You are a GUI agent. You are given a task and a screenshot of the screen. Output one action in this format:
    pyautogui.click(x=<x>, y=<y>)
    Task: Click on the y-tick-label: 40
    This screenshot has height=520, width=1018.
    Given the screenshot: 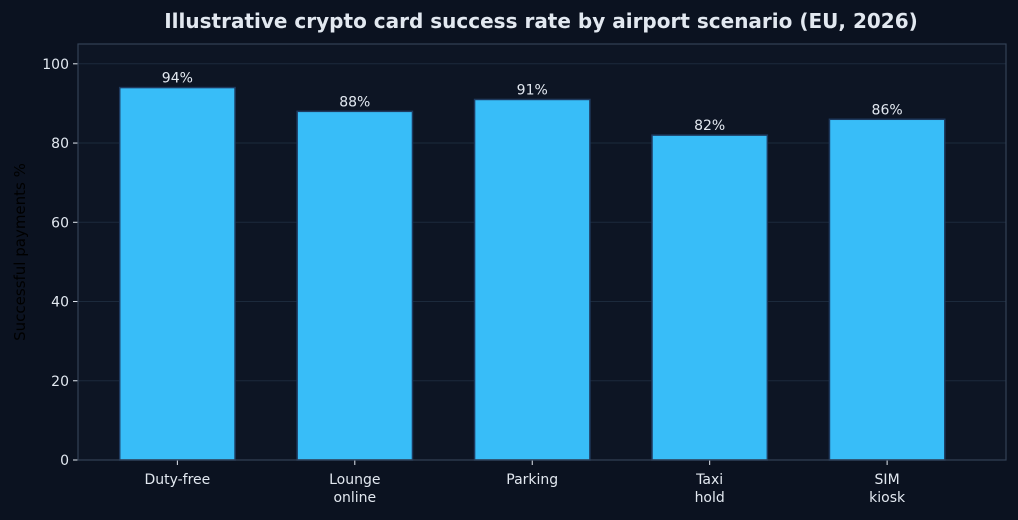 What is the action you would take?
    pyautogui.click(x=60, y=303)
    